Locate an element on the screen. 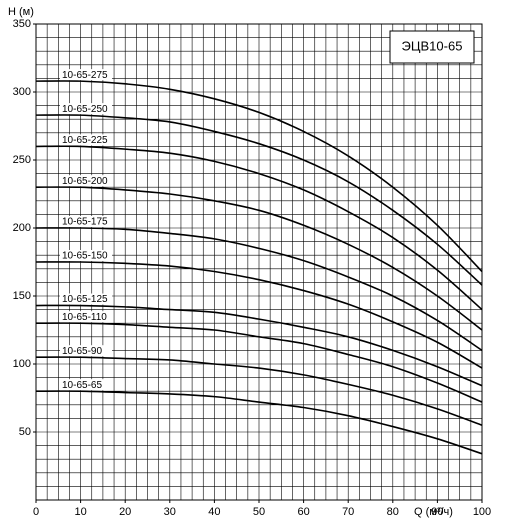  curve-label: 10-65-65 is located at coordinates (82, 385).